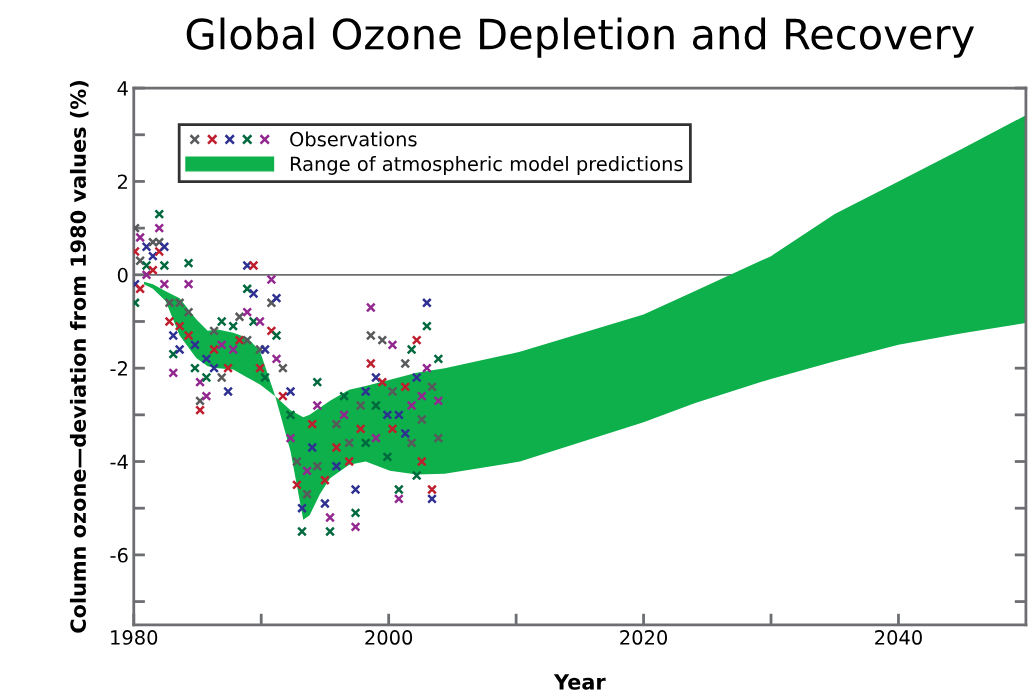 This screenshot has width=1029, height=699. Describe the element at coordinates (79, 357) in the screenshot. I see `y-axis-title: Column ozone—deviation from 1980 values (%)` at that location.